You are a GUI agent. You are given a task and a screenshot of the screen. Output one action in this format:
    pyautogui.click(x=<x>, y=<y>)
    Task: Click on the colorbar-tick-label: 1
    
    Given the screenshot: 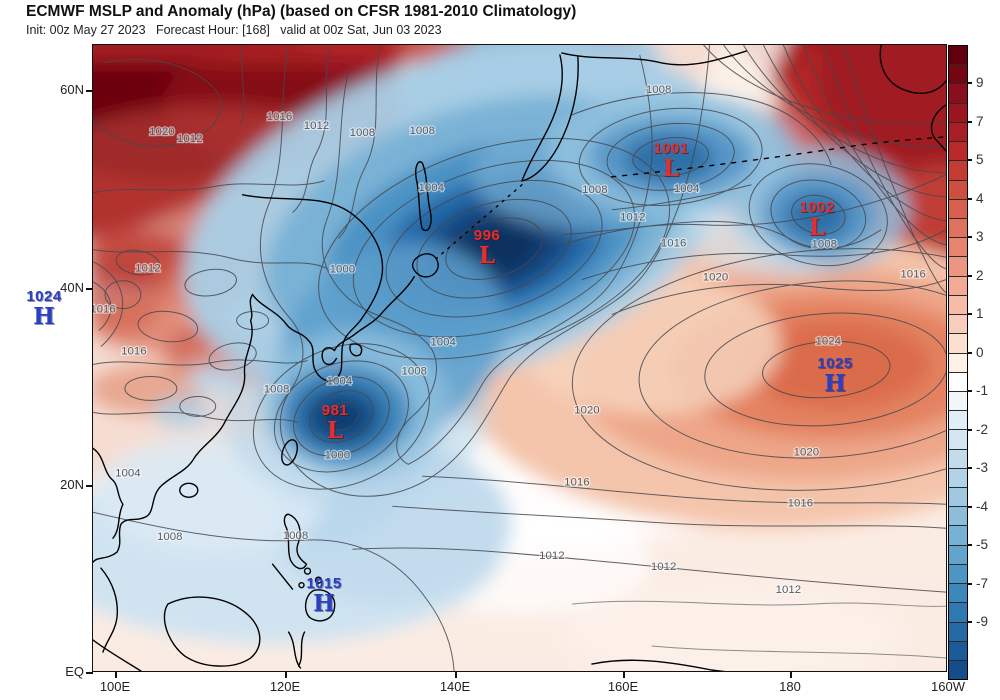 What is the action you would take?
    pyautogui.click(x=980, y=314)
    